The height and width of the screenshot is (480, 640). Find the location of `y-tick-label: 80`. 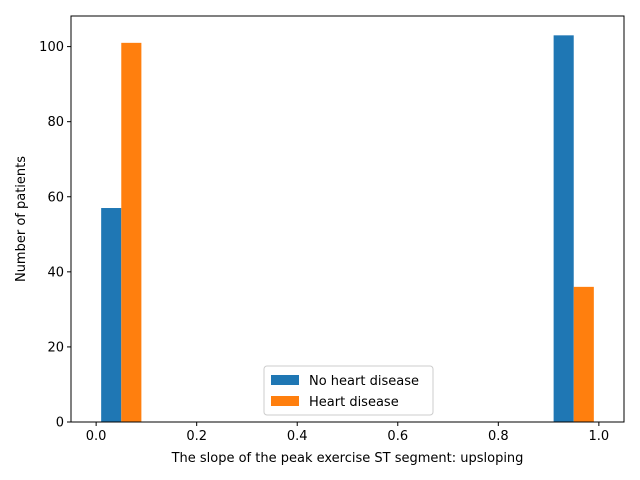

y-tick-label: 80 is located at coordinates (55, 122).